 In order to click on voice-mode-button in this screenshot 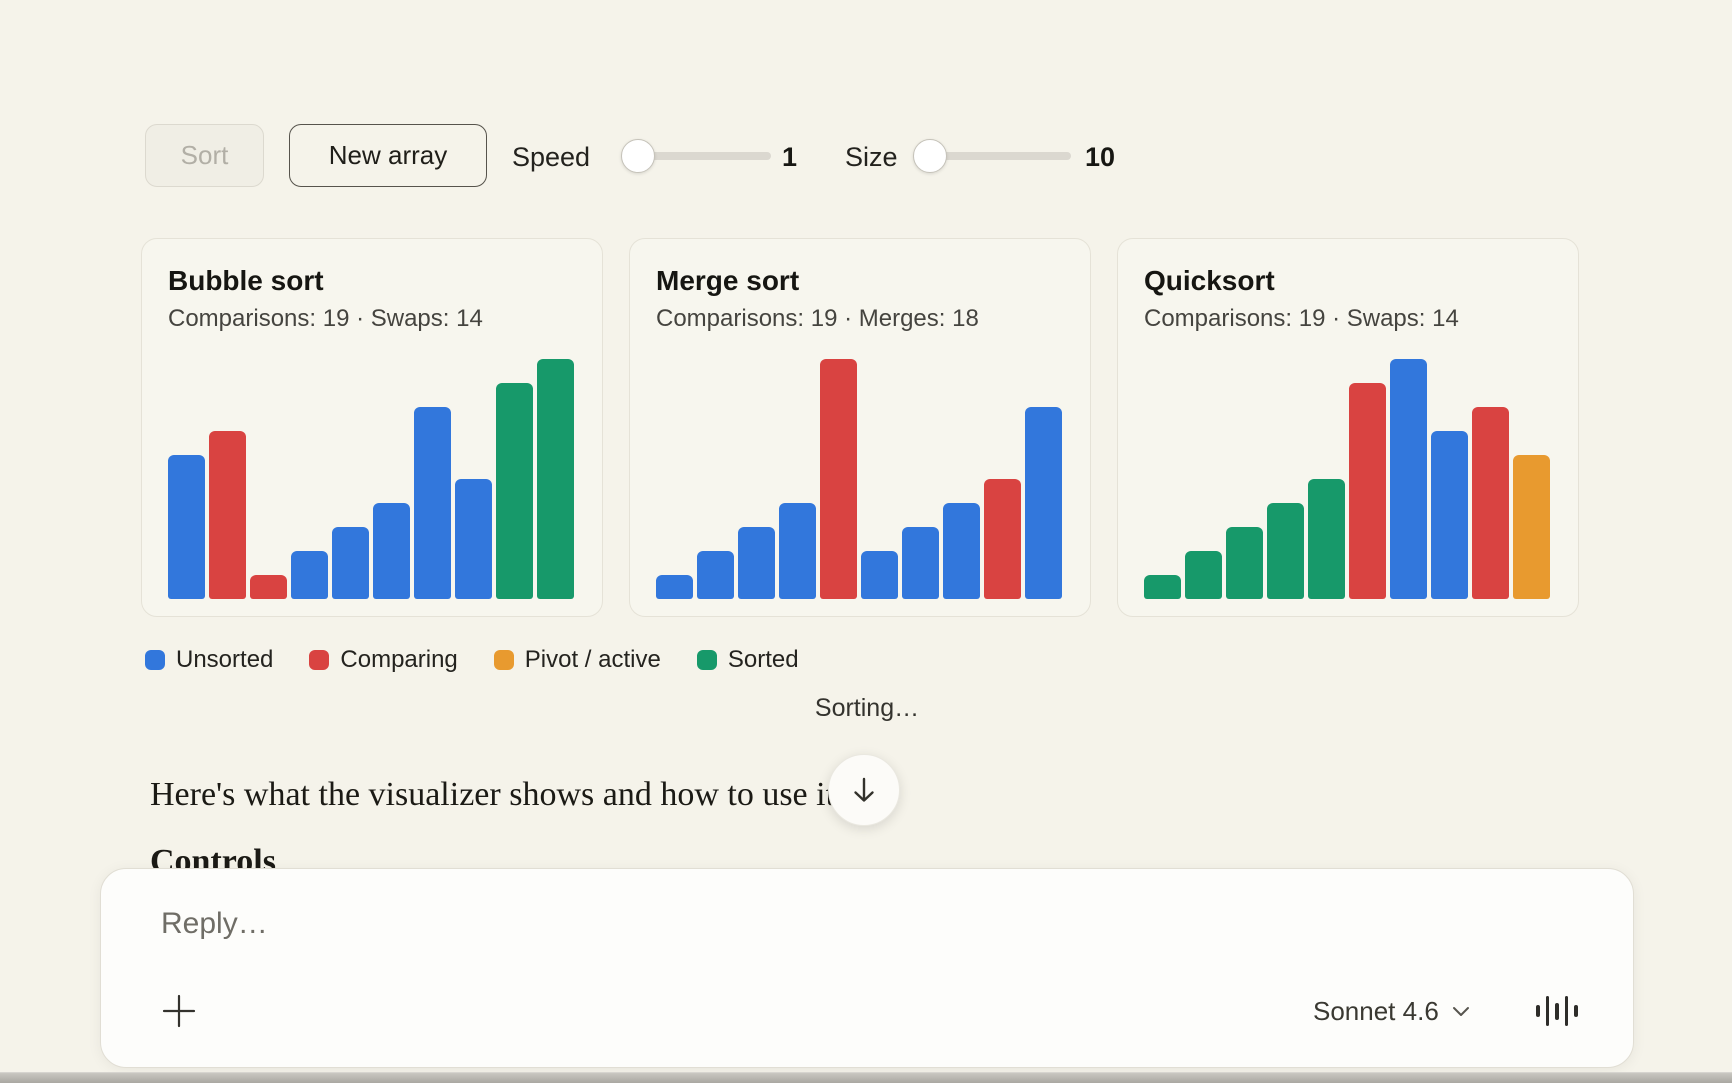, I will do `click(1557, 1011)`.